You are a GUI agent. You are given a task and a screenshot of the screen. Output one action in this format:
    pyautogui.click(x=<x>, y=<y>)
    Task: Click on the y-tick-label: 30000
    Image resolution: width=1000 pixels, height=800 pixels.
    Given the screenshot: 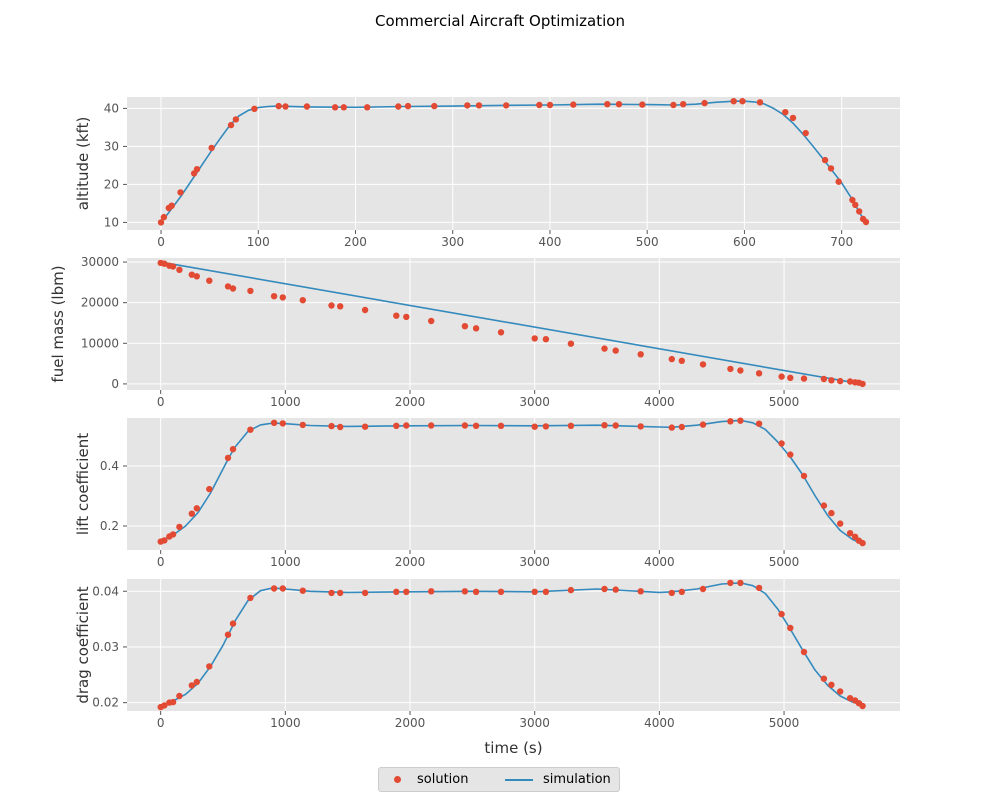 What is the action you would take?
    pyautogui.click(x=100, y=262)
    